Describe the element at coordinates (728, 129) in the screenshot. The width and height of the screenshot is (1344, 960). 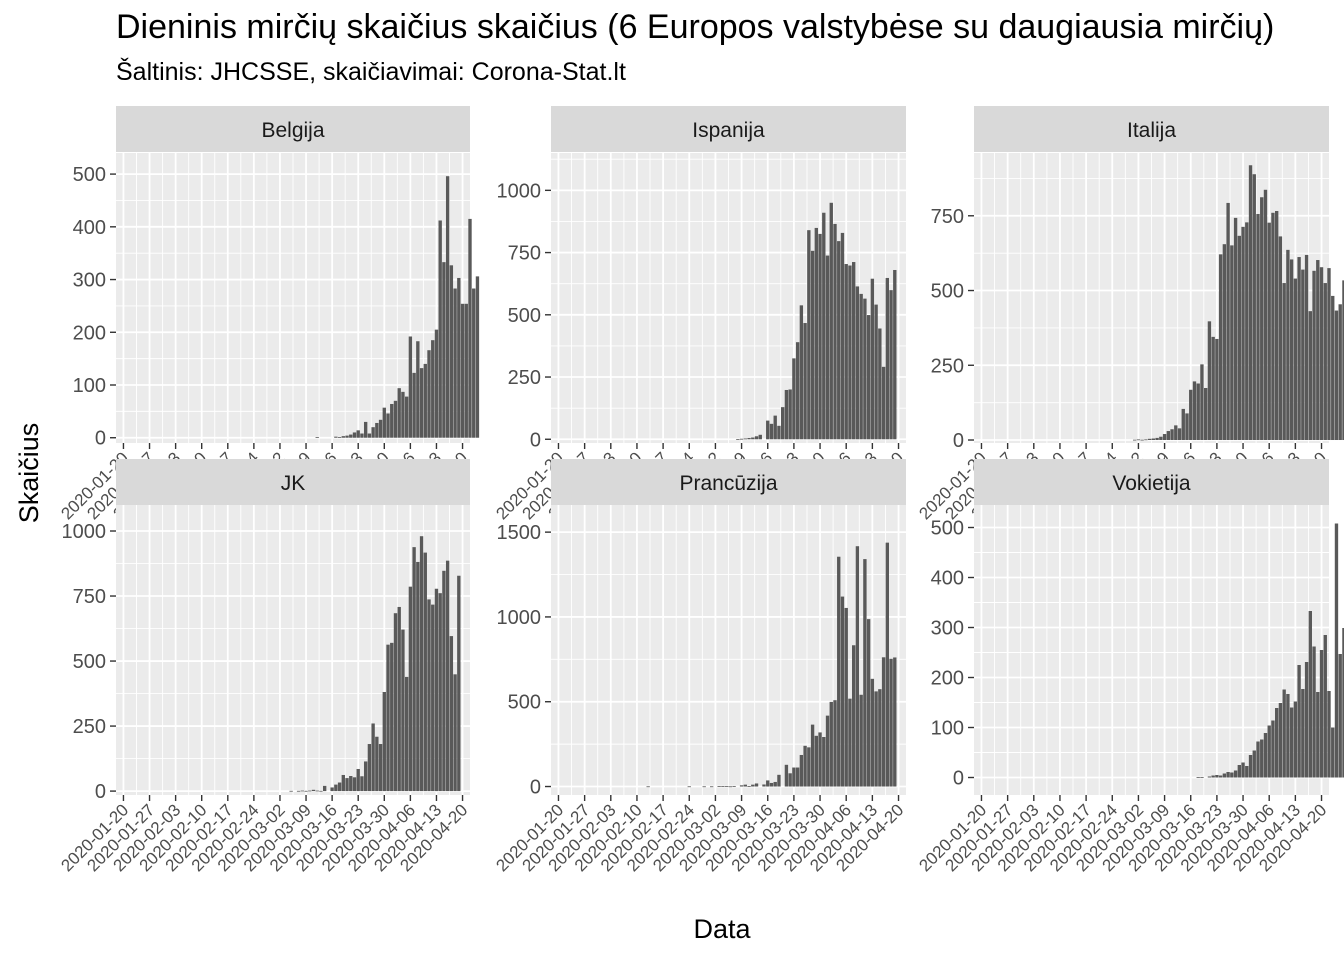
I see `facet-strip` at that location.